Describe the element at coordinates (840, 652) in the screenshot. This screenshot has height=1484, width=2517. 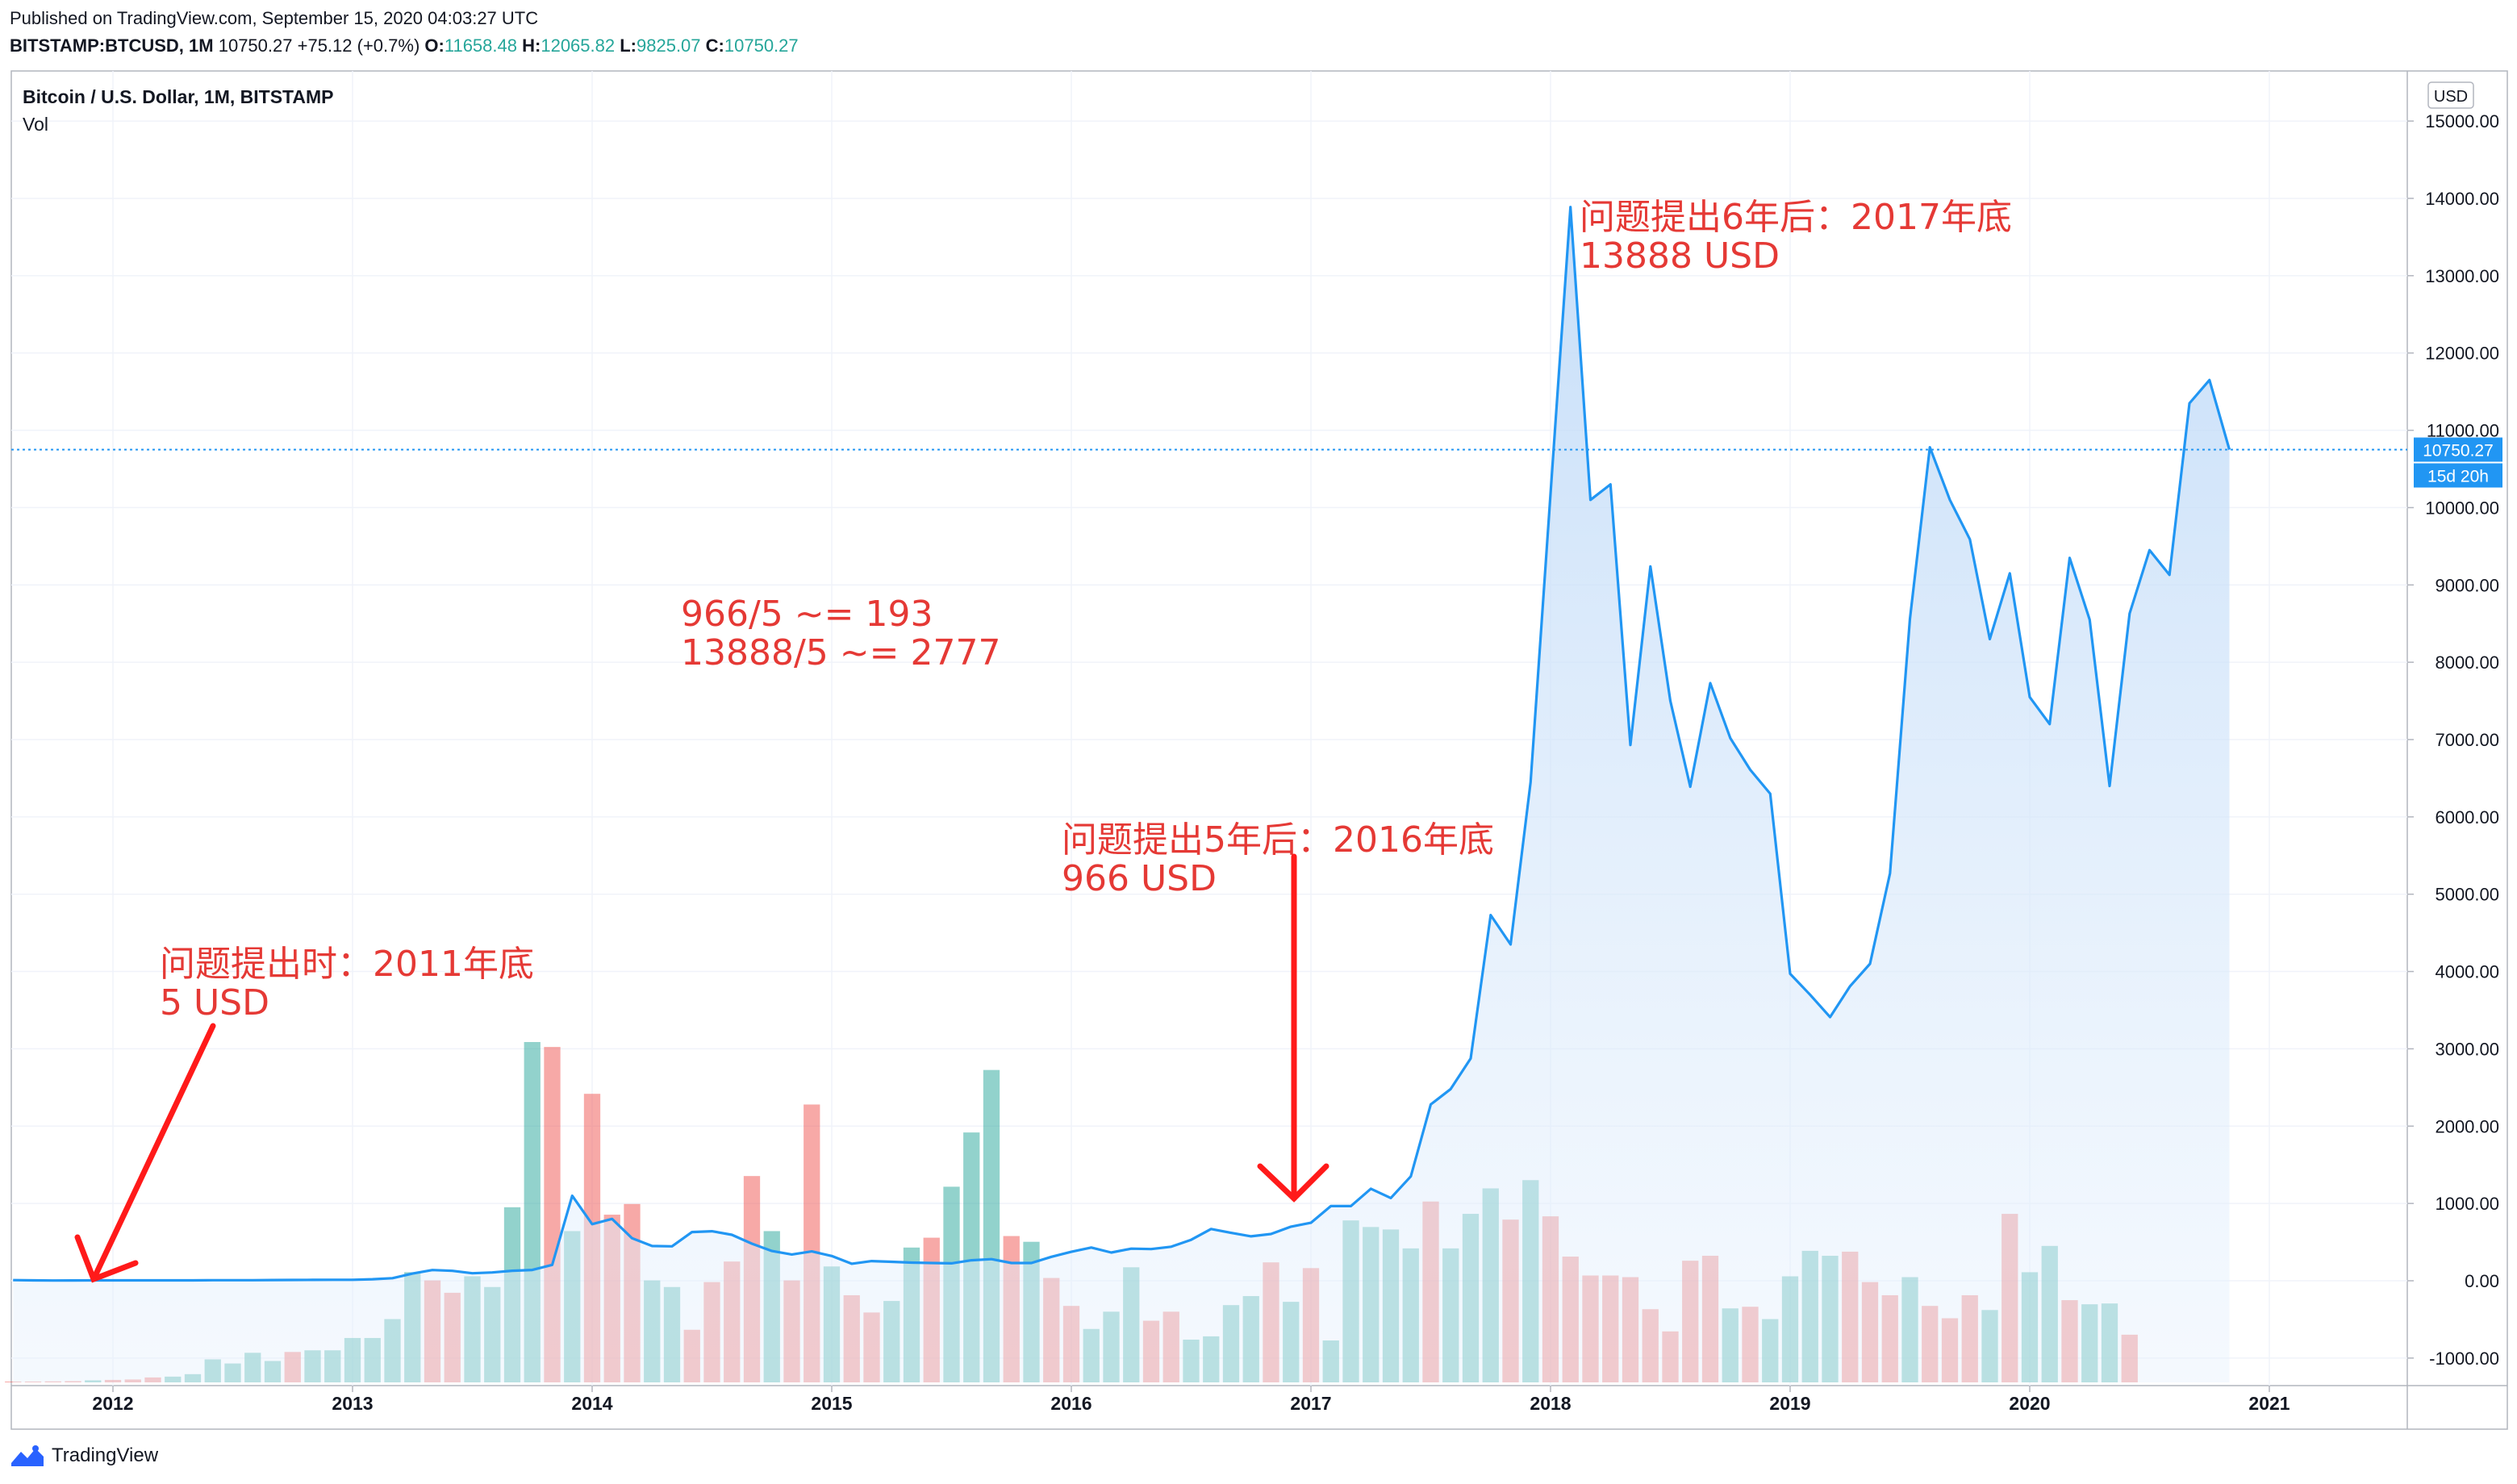
I see `annotation-calc-line2: 13888/5 ~= 2777` at that location.